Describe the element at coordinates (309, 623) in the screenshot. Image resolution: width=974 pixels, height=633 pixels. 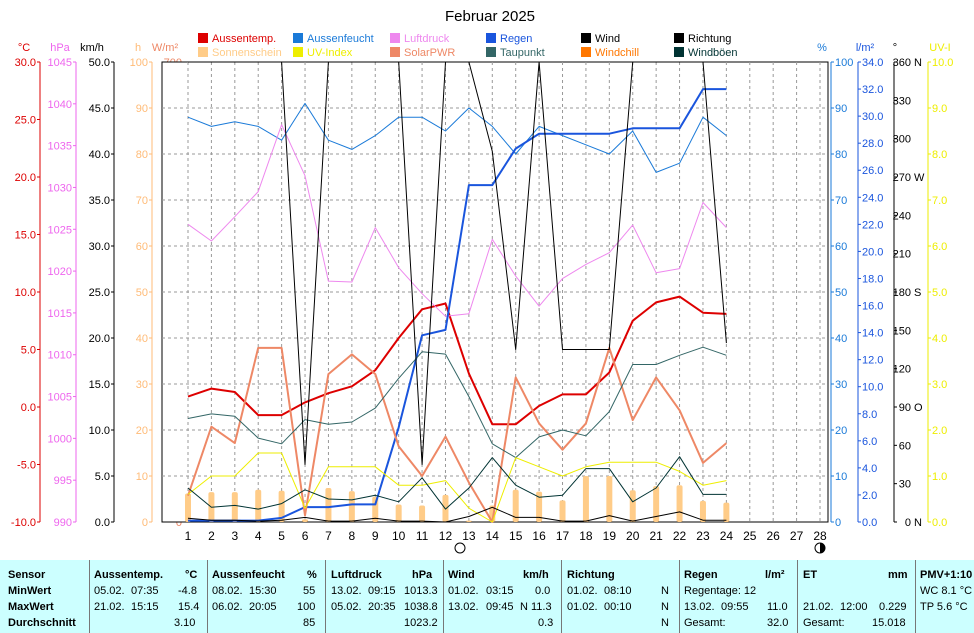
I see `hum-avg: 85` at that location.